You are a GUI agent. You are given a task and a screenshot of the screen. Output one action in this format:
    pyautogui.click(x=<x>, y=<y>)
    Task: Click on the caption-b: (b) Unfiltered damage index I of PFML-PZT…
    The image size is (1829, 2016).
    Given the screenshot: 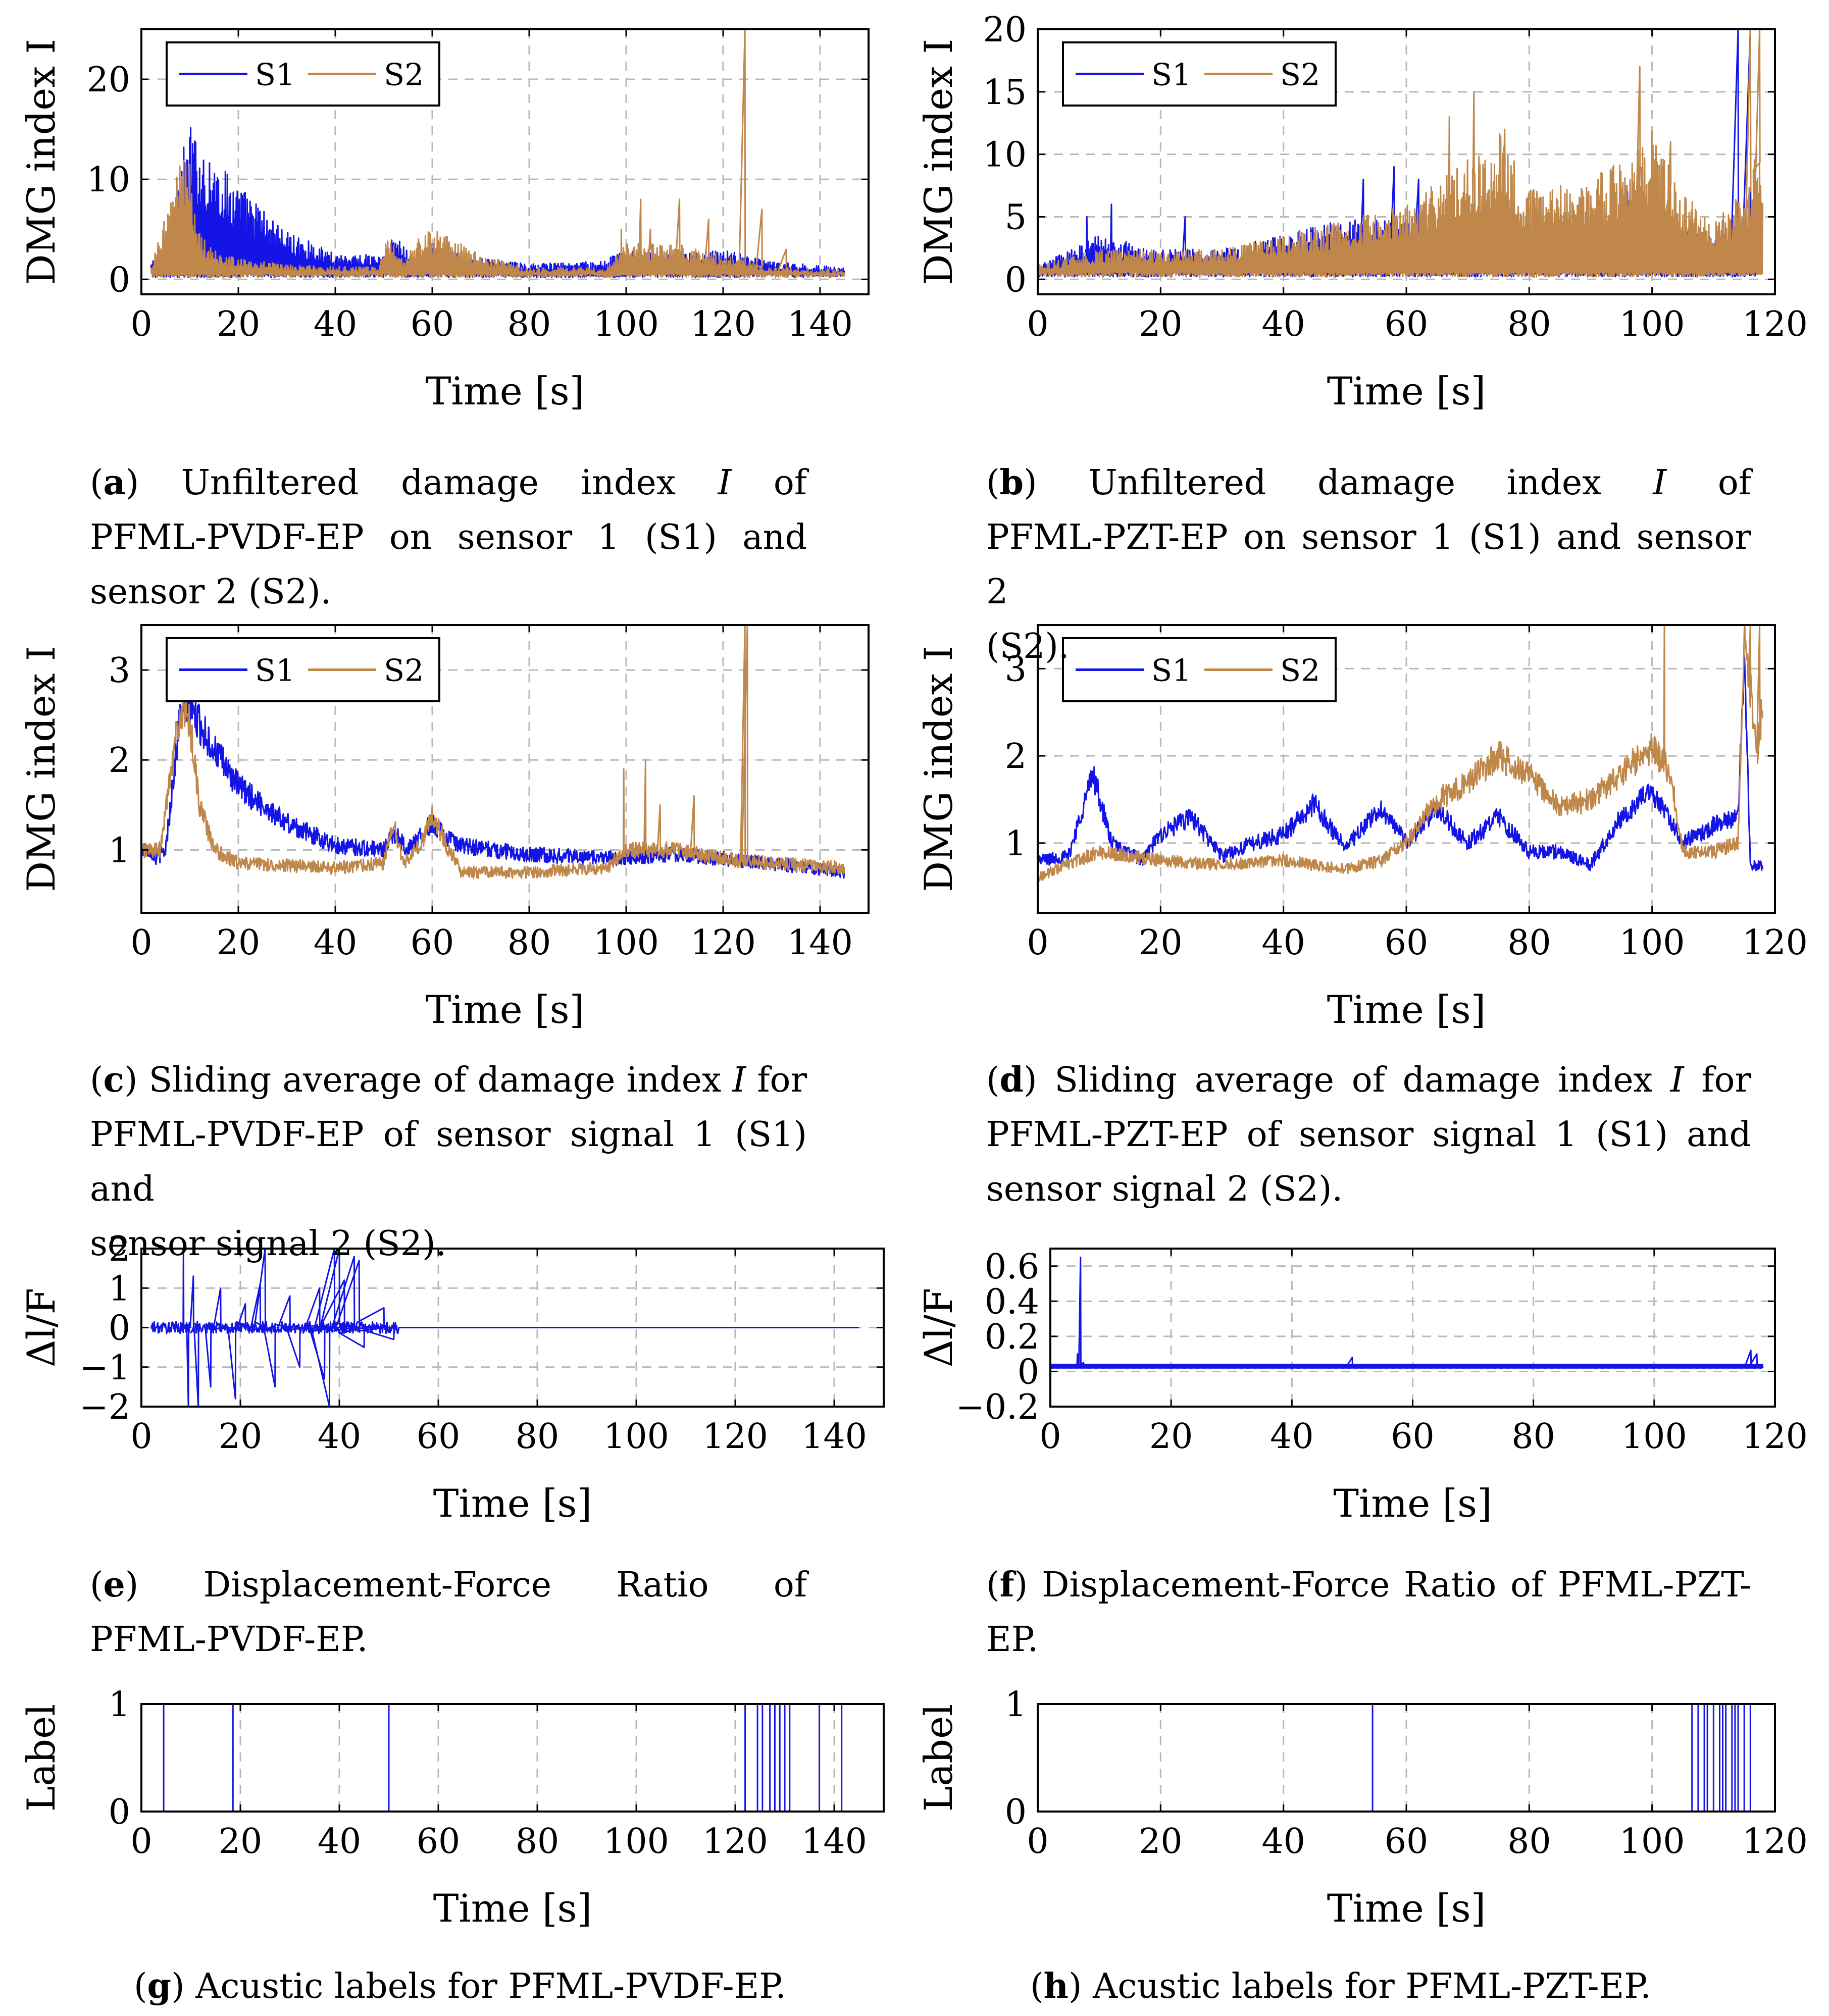 What is the action you would take?
    pyautogui.click(x=1369, y=564)
    